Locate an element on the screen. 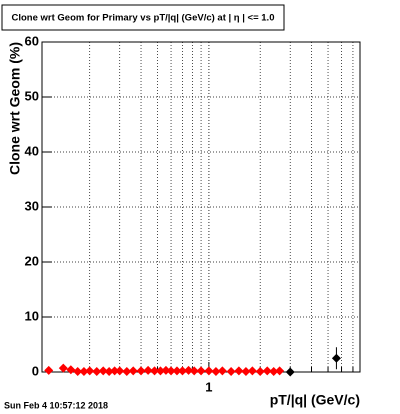  y-tick-label: 0 is located at coordinates (35, 370).